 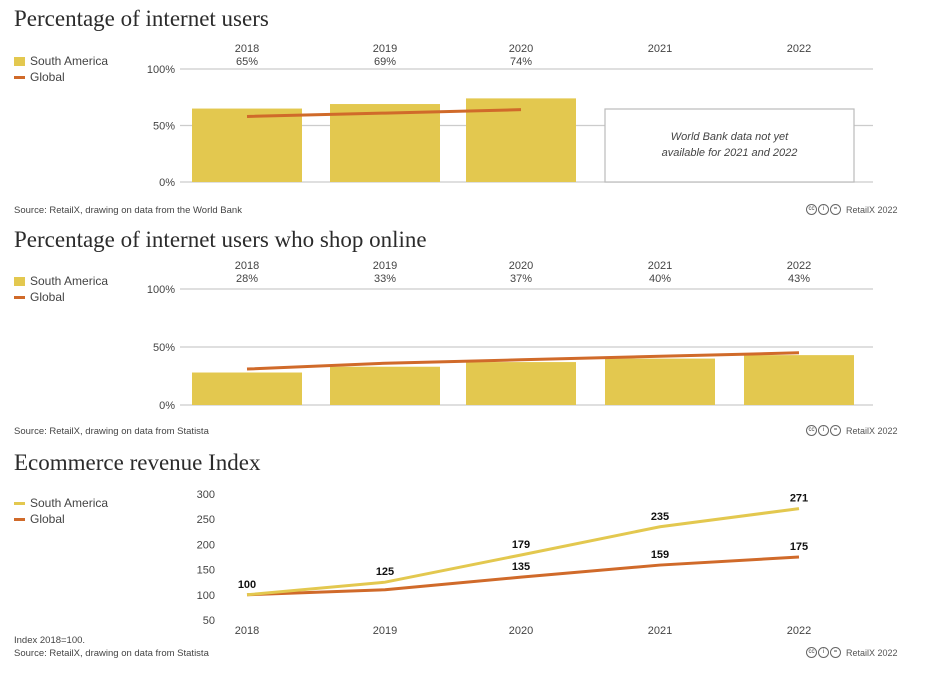 What do you see at coordinates (247, 62) in the screenshot?
I see `value-label: 65%` at bounding box center [247, 62].